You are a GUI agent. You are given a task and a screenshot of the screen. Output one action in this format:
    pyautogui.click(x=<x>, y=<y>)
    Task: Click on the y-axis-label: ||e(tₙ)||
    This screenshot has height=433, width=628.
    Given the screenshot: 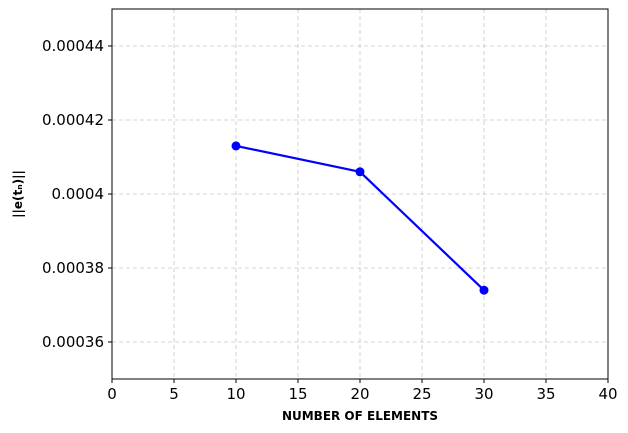 What is the action you would take?
    pyautogui.click(x=18, y=194)
    